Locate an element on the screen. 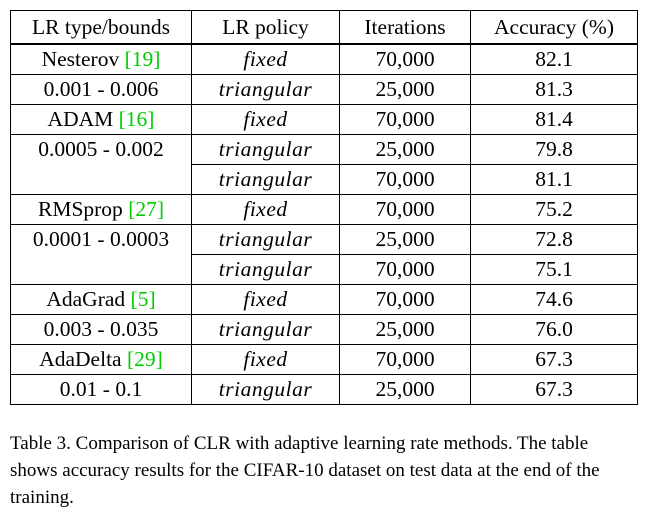  table-row: 0.0001 - 0.0003 triangular 25,000 72.8 is located at coordinates (324, 239).